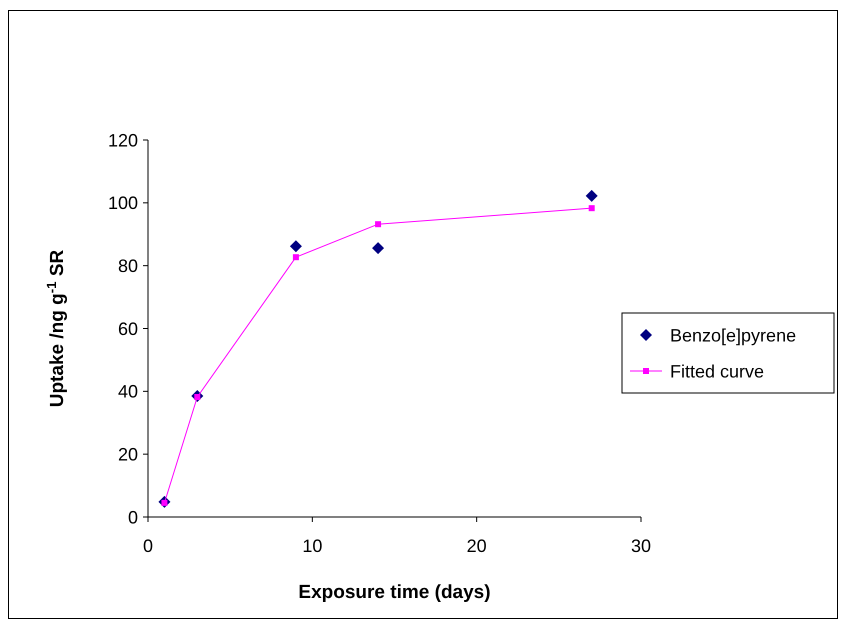  Describe the element at coordinates (133, 517) in the screenshot. I see `y-tick-label: 0` at that location.